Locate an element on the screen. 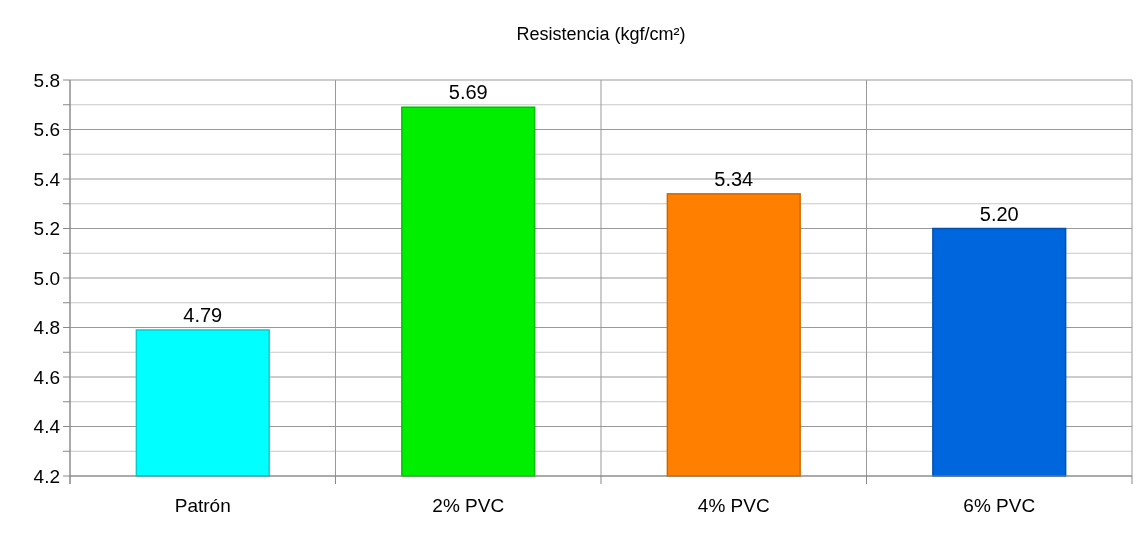  data-label: 4.79 is located at coordinates (203, 314).